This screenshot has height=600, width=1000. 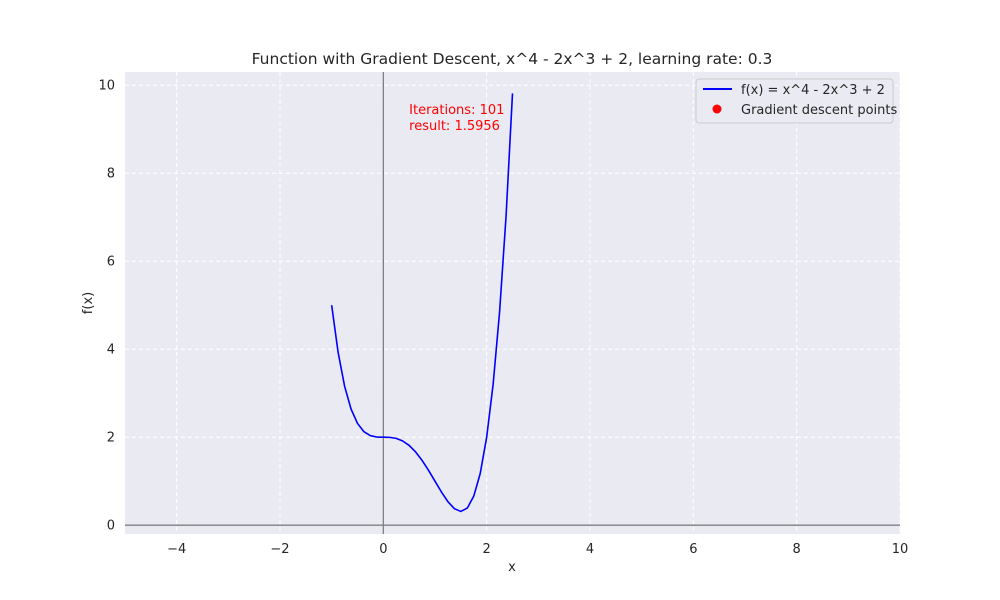 I want to click on x-tick-label: 0, so click(x=383, y=549).